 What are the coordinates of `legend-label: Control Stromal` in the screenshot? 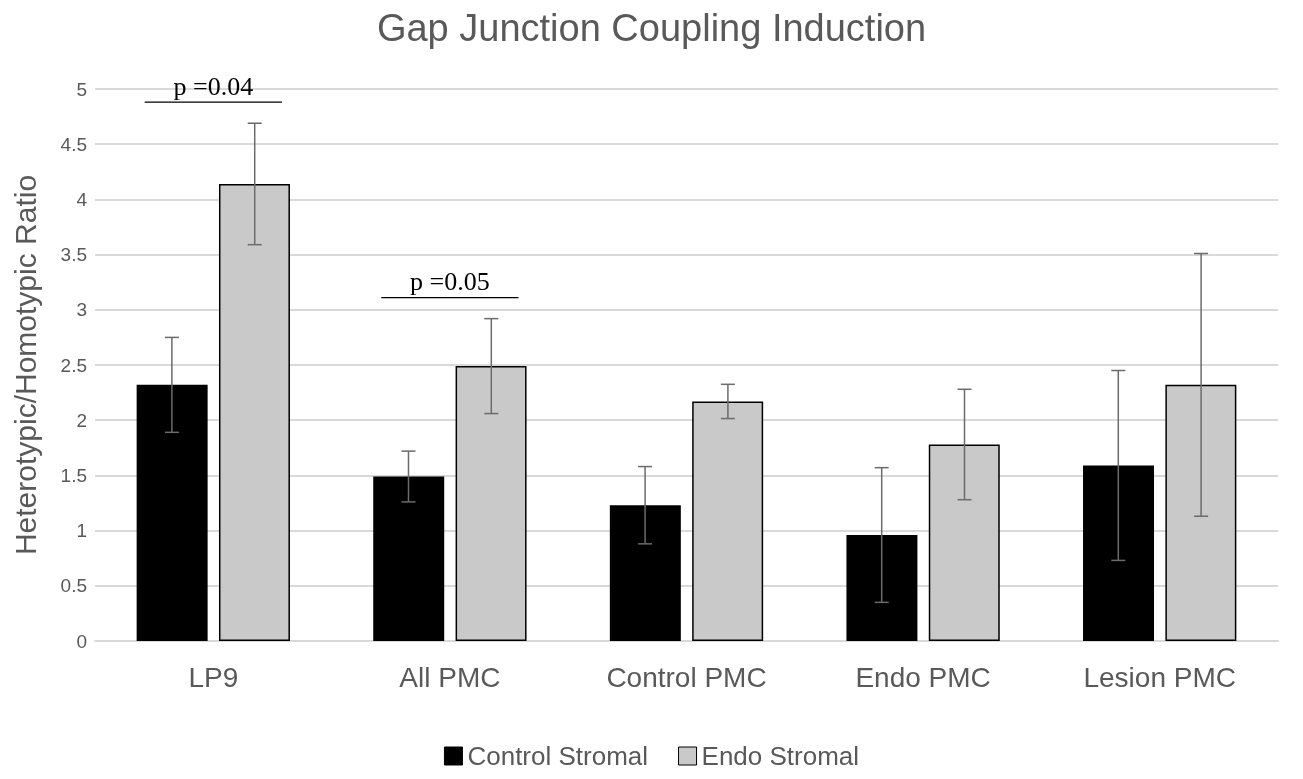 It's located at (558, 756).